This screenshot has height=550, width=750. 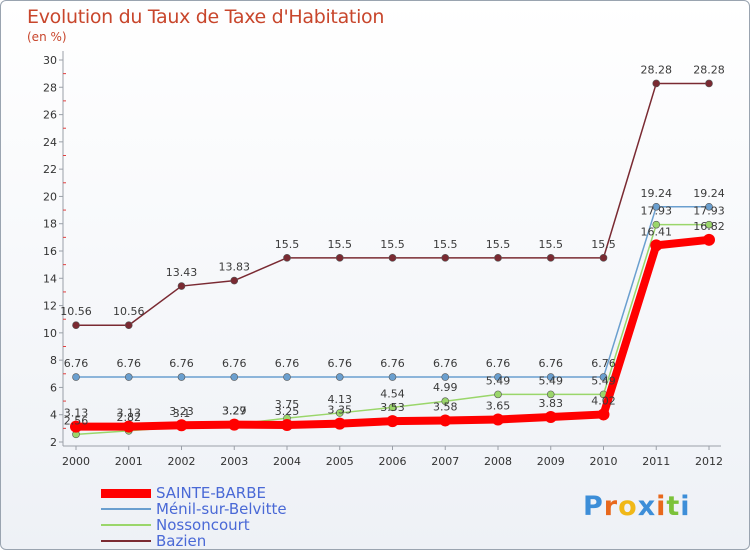 What do you see at coordinates (551, 461) in the screenshot?
I see `x-tick-label: 2009` at bounding box center [551, 461].